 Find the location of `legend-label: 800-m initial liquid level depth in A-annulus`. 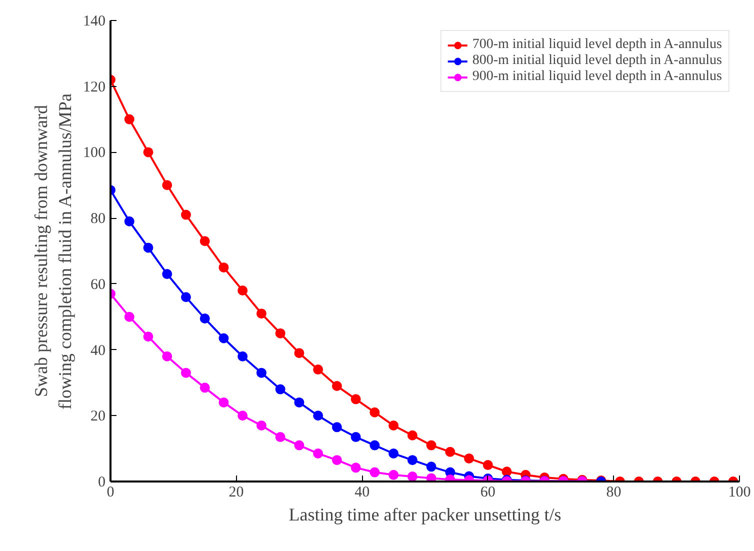

legend-label: 800-m initial liquid level depth in A-annulus is located at coordinates (597, 61).